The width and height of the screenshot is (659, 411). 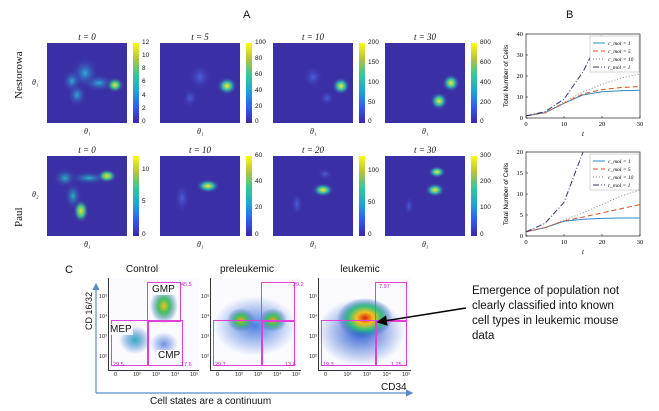 What do you see at coordinates (87, 37) in the screenshot?
I see `time-label: t = 0` at bounding box center [87, 37].